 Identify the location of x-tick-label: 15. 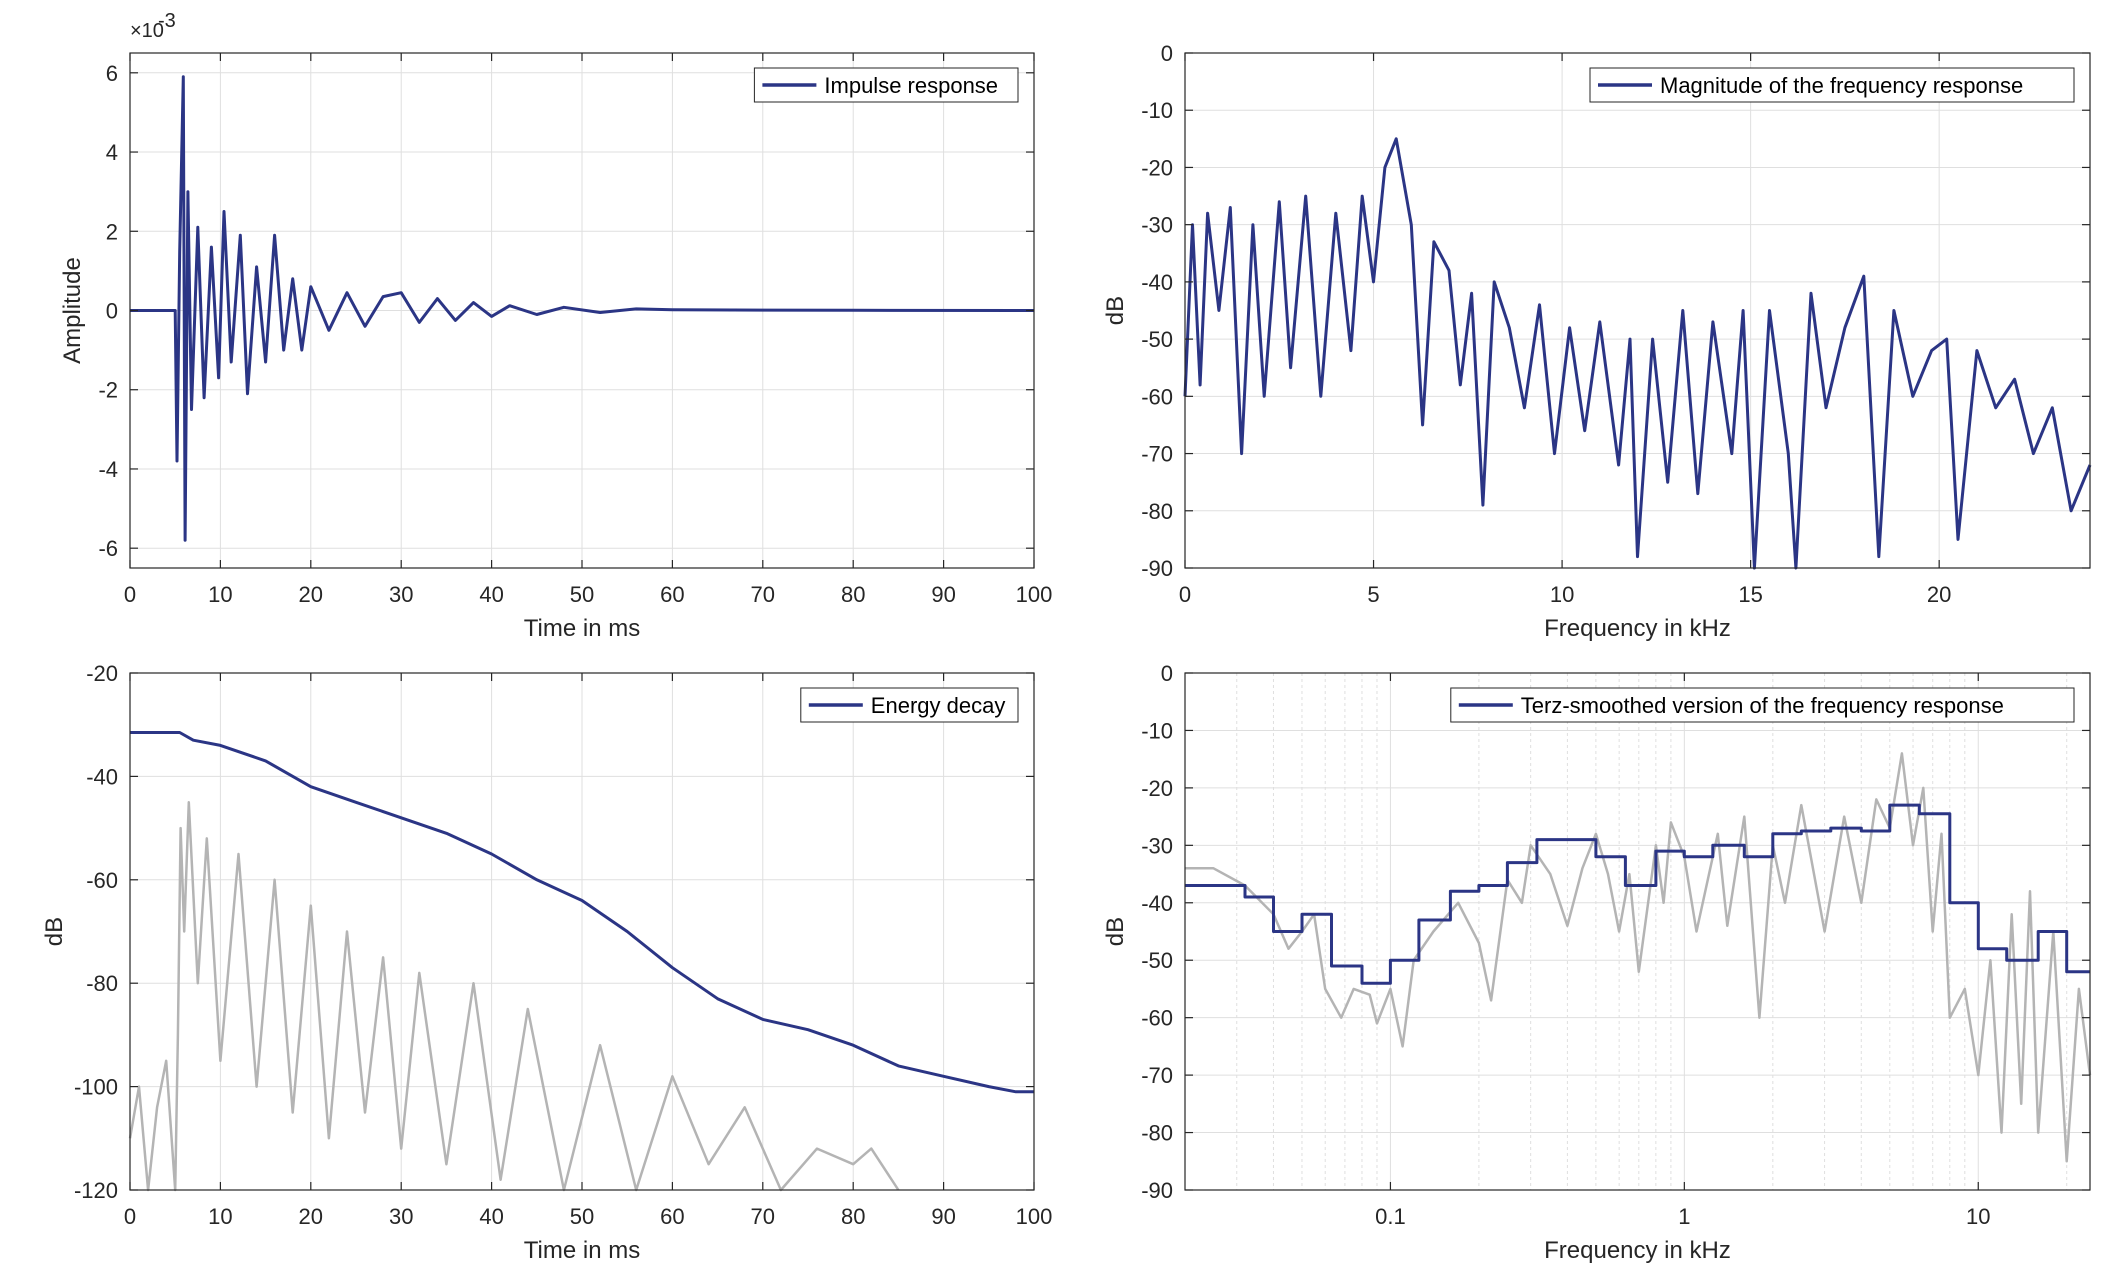
(1750, 594).